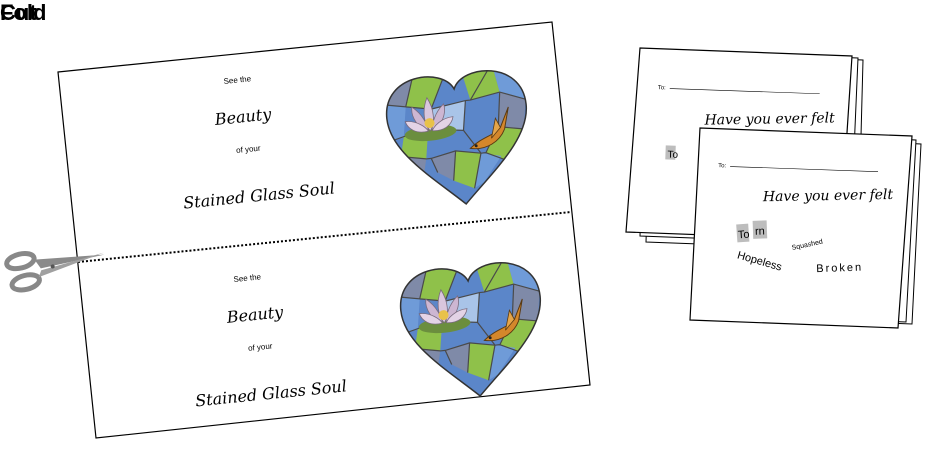 The height and width of the screenshot is (450, 934). Describe the element at coordinates (54, 271) in the screenshot. I see `scissors-icon` at that location.